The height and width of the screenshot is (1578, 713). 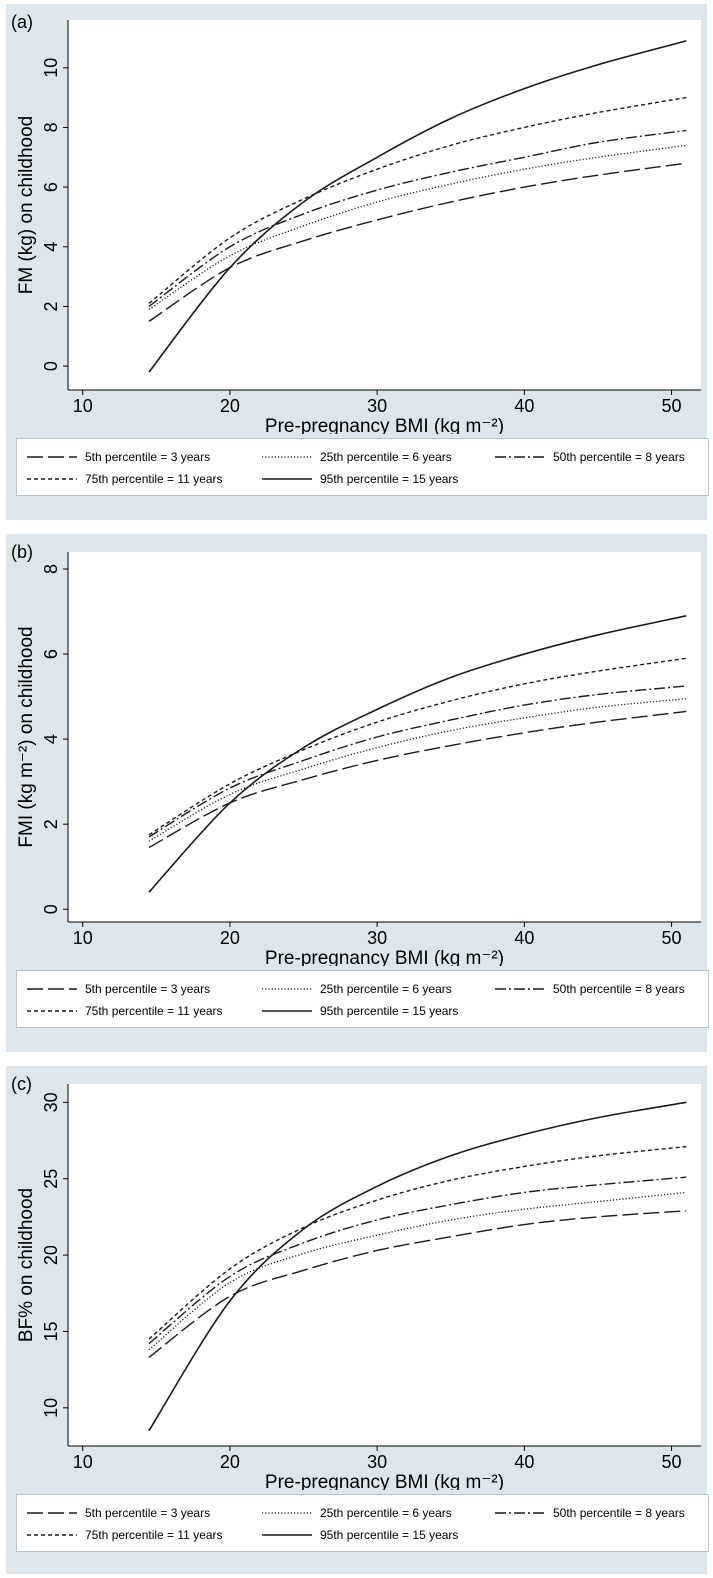 What do you see at coordinates (51, 1179) in the screenshot?
I see `y-tick-label: 25` at bounding box center [51, 1179].